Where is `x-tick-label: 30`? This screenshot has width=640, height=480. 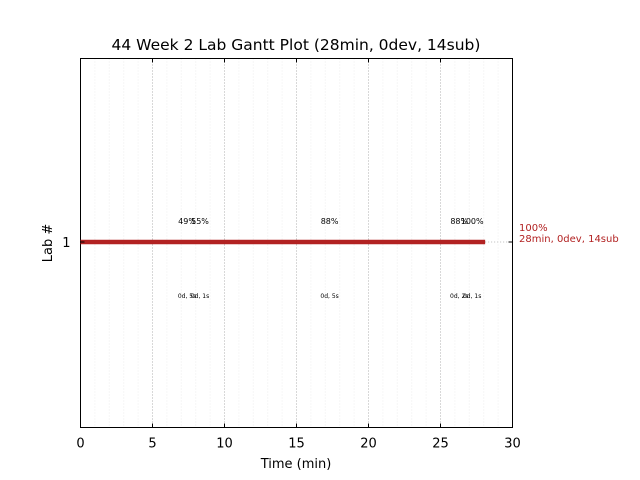 x-tick-label: 30 is located at coordinates (512, 444).